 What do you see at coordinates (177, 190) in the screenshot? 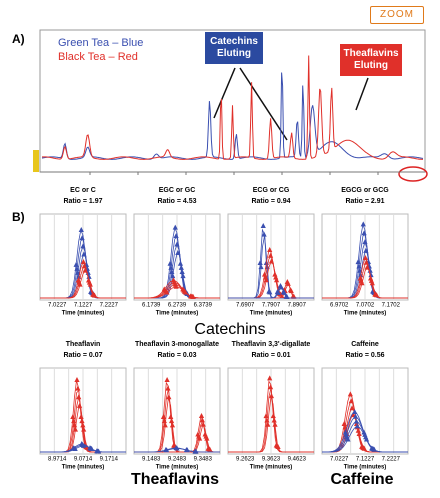
I see `panel-title: EGC or GC` at bounding box center [177, 190].